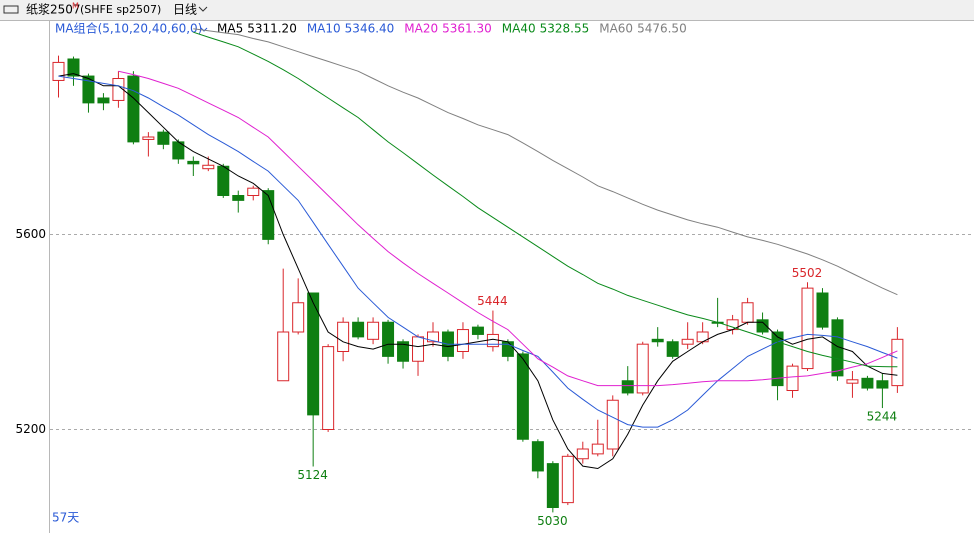 The image size is (974, 533). I want to click on high-label: 5502, so click(807, 273).